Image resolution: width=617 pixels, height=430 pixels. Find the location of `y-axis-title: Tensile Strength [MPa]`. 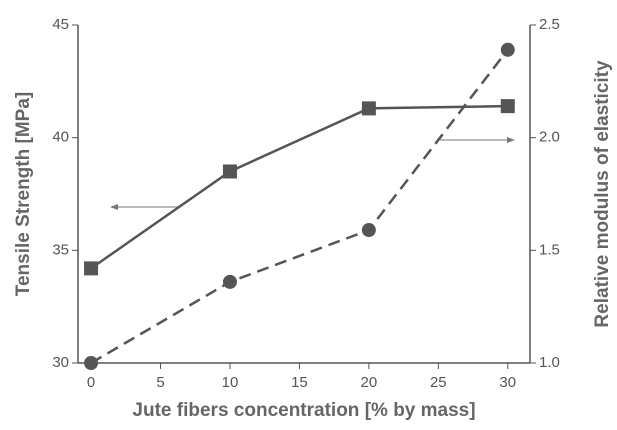

y-axis-title: Tensile Strength [MPa] is located at coordinates (23, 194).